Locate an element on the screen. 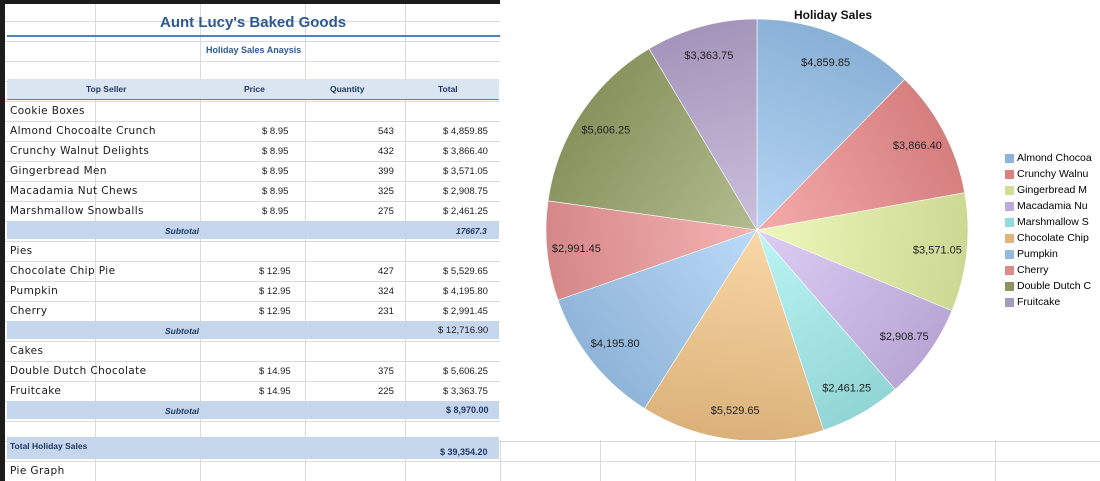 Image resolution: width=1100 pixels, height=481 pixels. total-cell: $ 2,908.75 is located at coordinates (465, 191).